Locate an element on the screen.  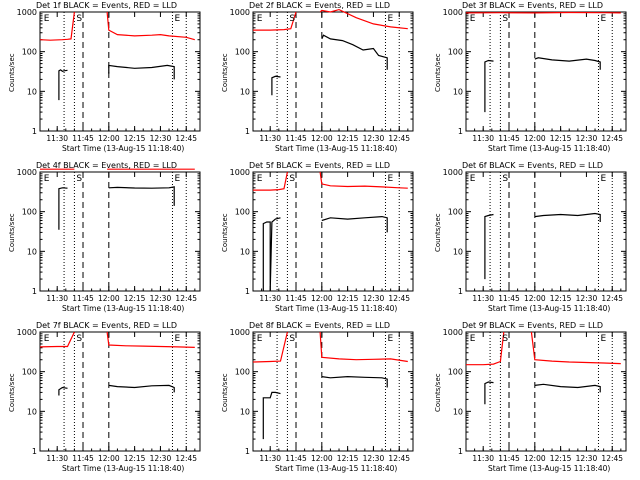
chart-title: Det 3f BLACK = Events, RED = LLD is located at coordinates (532, 5).